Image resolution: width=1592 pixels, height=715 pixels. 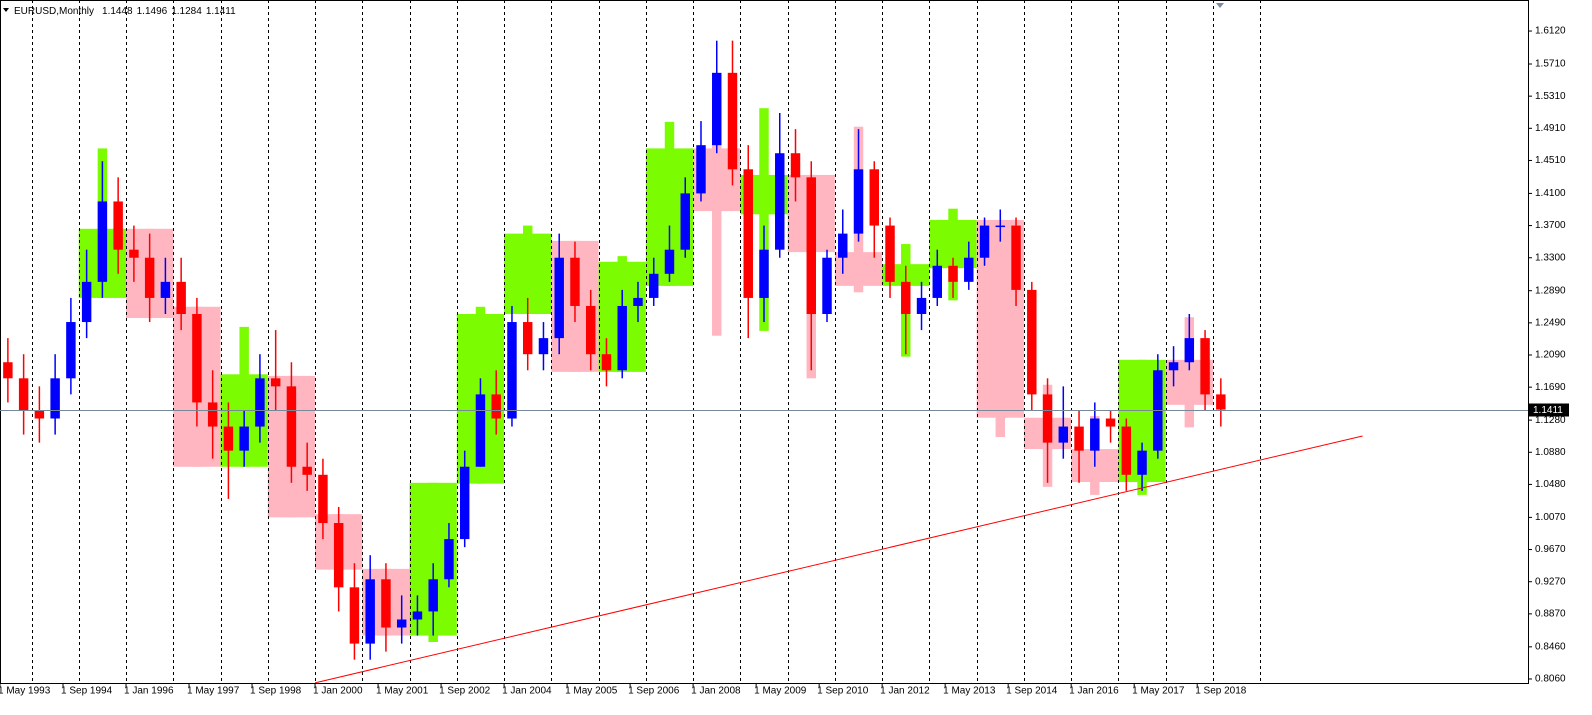 I want to click on x-tick-label: 1 Sep 2006, so click(x=654, y=691).